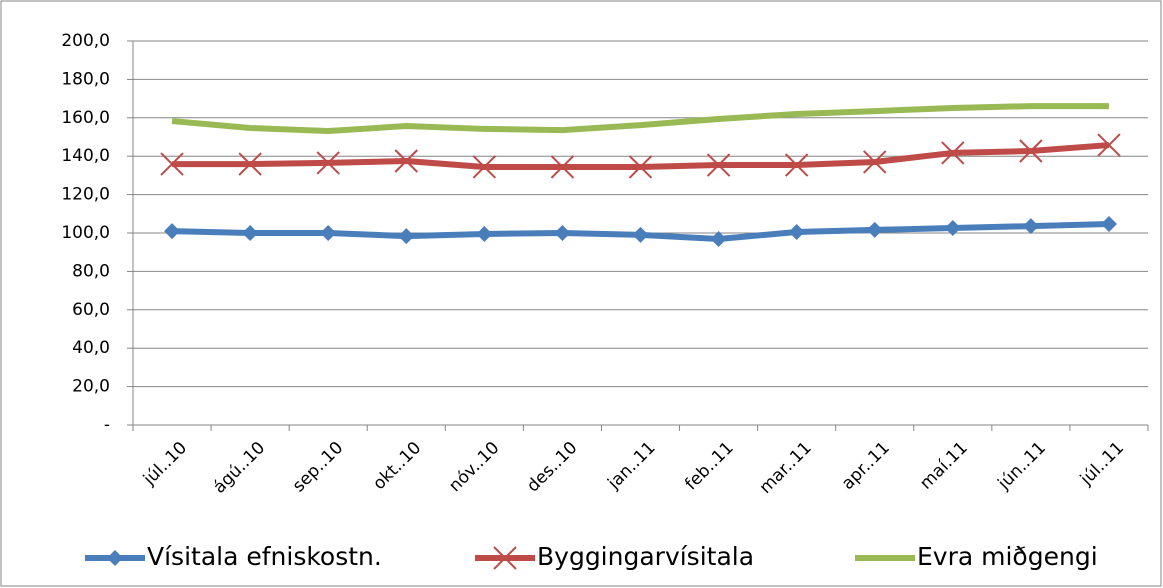 The width and height of the screenshot is (1163, 588). What do you see at coordinates (91, 348) in the screenshot?
I see `y-tick-label: 40,0` at bounding box center [91, 348].